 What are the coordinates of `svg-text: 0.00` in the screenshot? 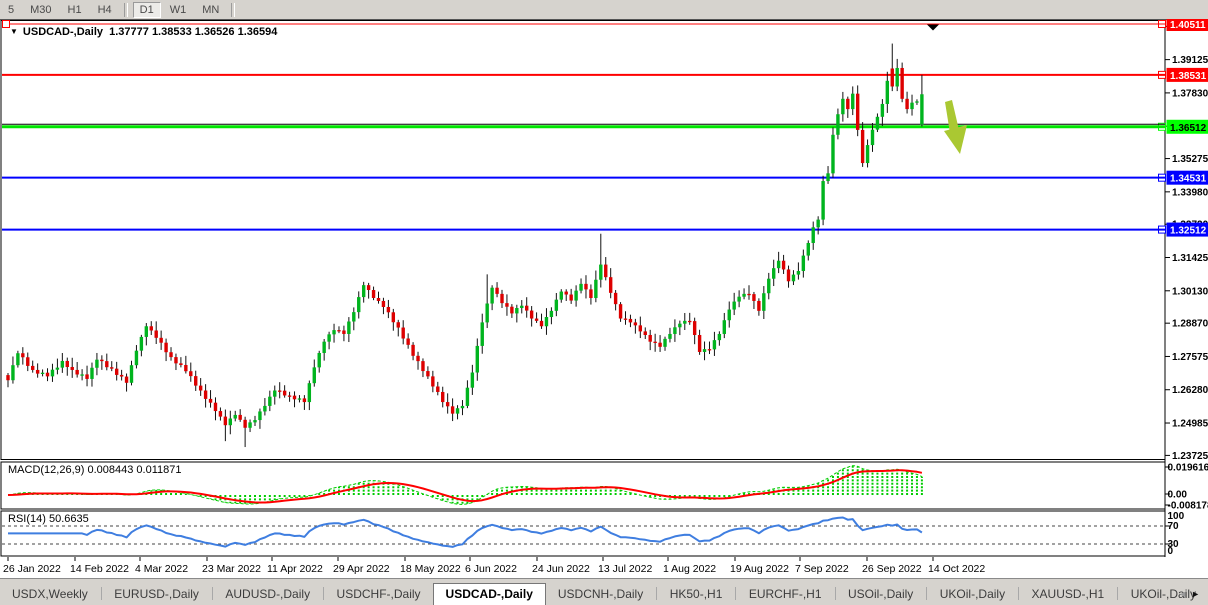 It's located at (1178, 495).